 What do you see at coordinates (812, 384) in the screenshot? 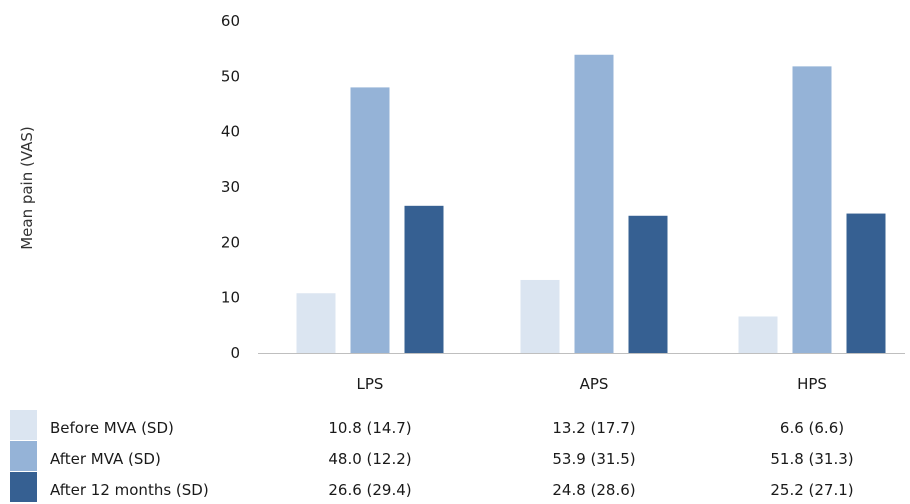
I see `x-tick-label: HPS` at bounding box center [812, 384].